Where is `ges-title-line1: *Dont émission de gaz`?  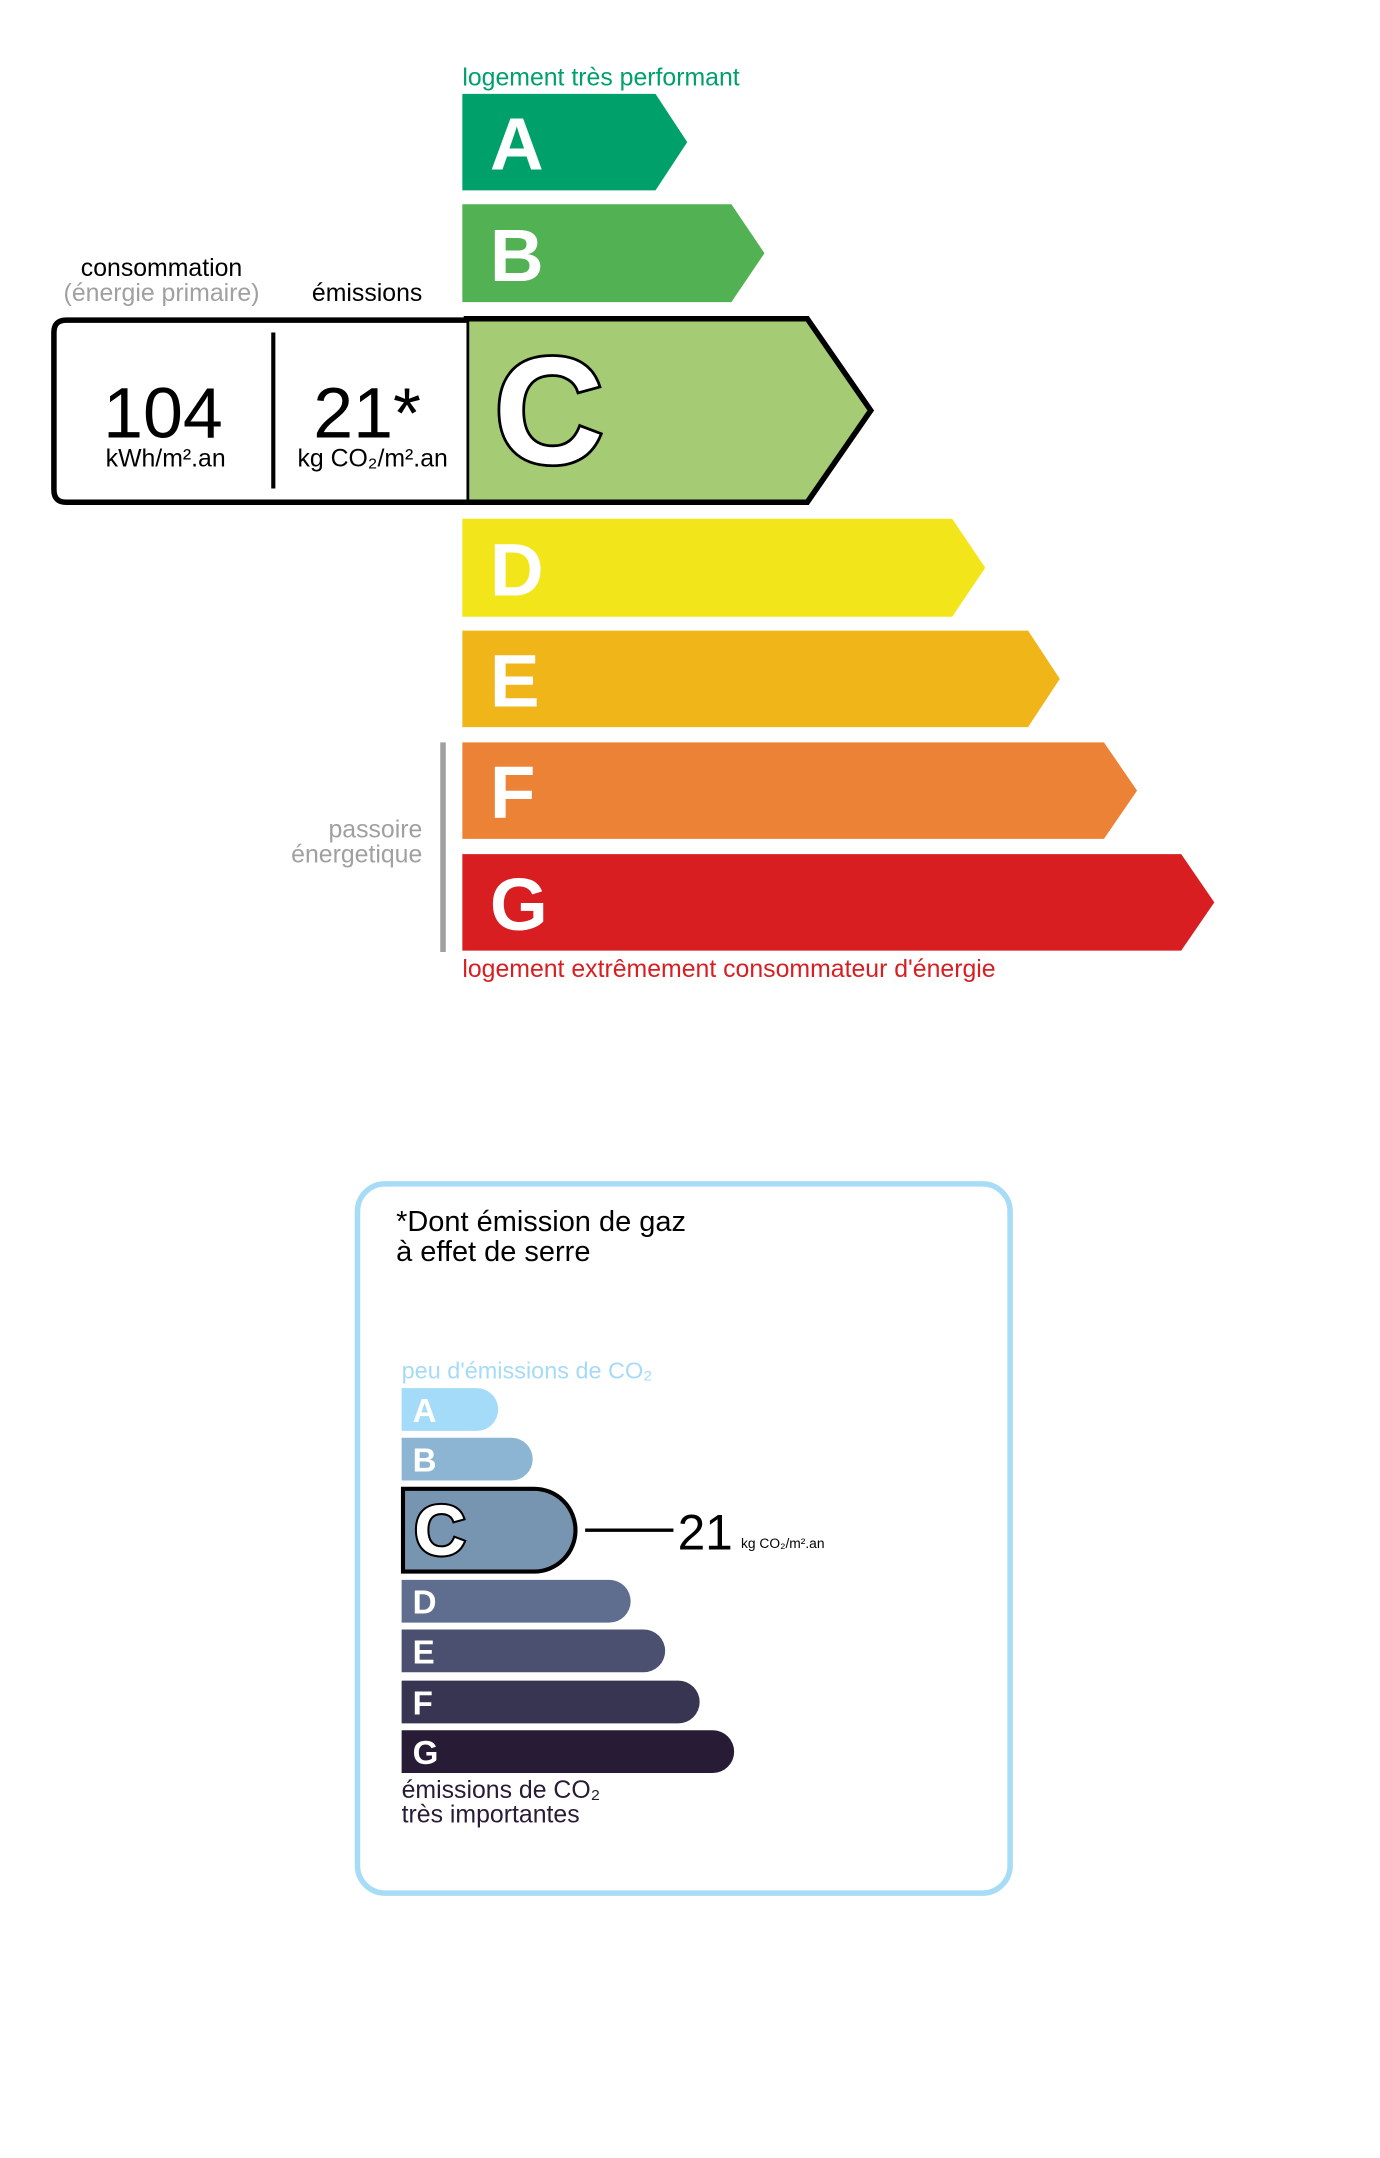
ges-title-line1: *Dont émission de gaz is located at coordinates (541, 1222).